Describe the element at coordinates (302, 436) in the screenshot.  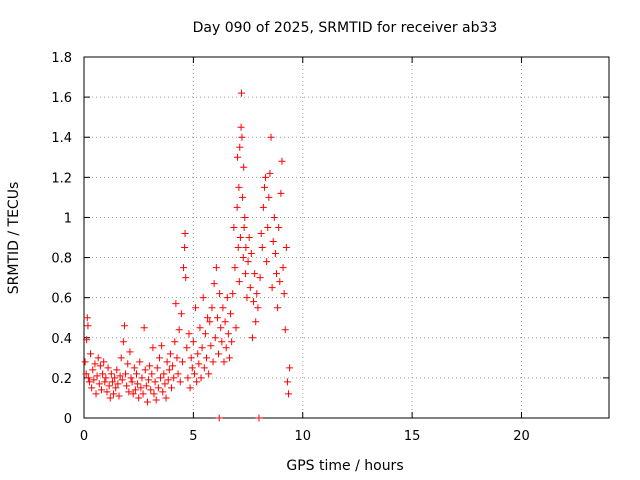
I see `x-tick-label: 10` at that location.